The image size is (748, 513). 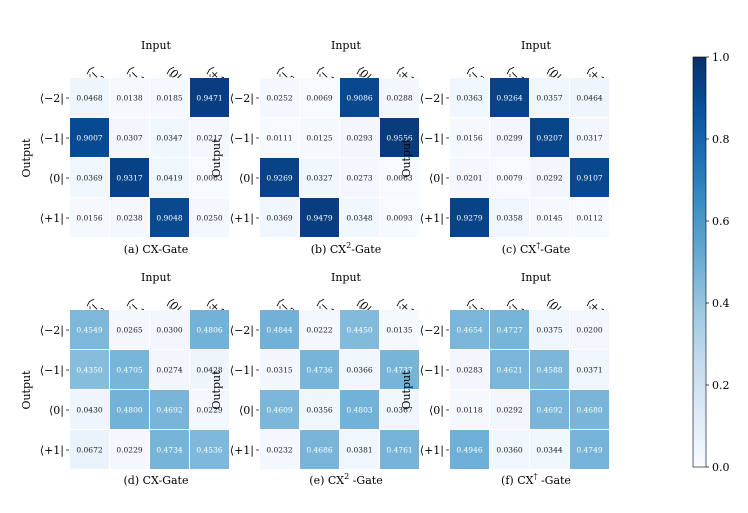 I want to click on cell-value-label: 0.0293, so click(x=359, y=138).